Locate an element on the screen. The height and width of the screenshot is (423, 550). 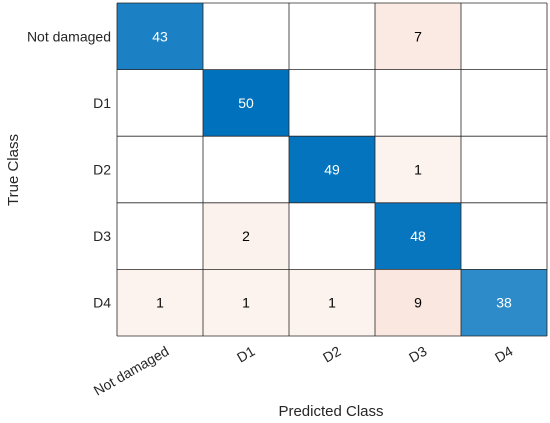
cell-value-3-1: 2 is located at coordinates (246, 236).